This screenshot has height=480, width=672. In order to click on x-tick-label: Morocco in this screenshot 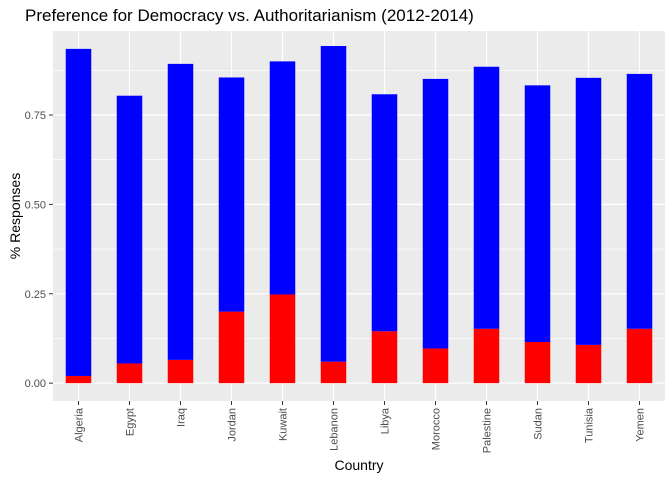, I will do `click(437, 429)`.